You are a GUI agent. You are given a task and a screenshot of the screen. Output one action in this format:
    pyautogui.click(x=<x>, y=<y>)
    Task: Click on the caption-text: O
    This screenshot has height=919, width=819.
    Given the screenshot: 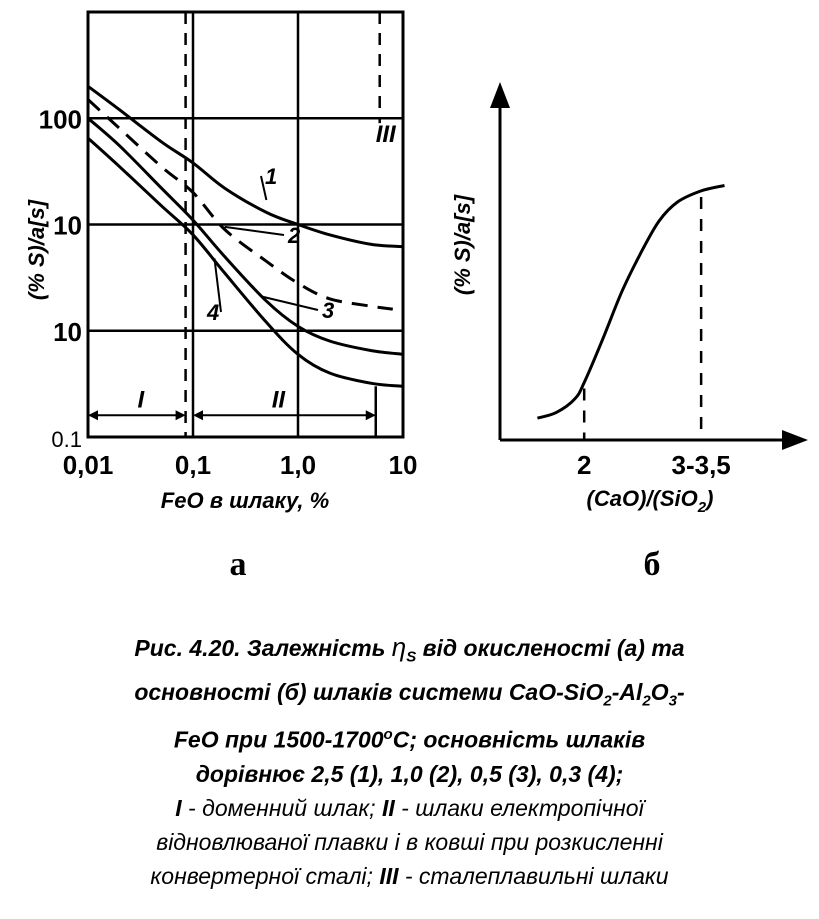 What is the action you would take?
    pyautogui.click(x=659, y=691)
    